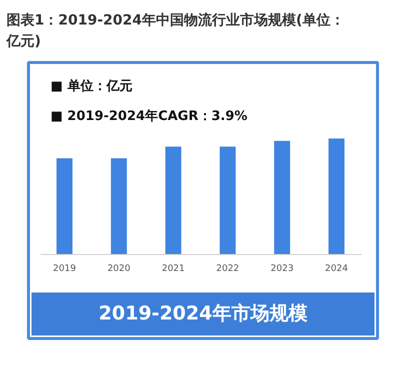 The height and width of the screenshot is (376, 399). What do you see at coordinates (173, 269) in the screenshot?
I see `x-tick-label: 2021` at bounding box center [173, 269].